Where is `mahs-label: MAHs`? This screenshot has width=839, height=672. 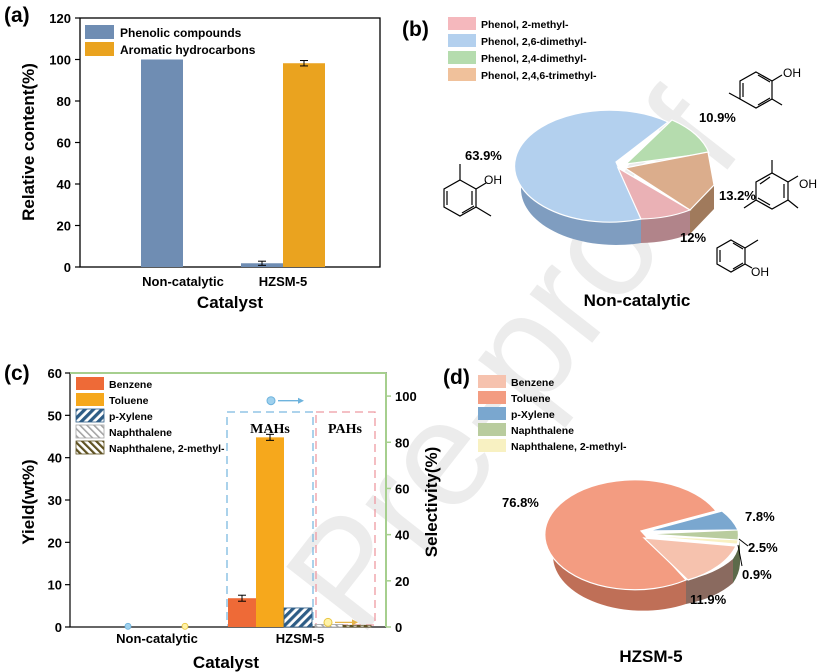
mahs-label: MAHs is located at coordinates (270, 429).